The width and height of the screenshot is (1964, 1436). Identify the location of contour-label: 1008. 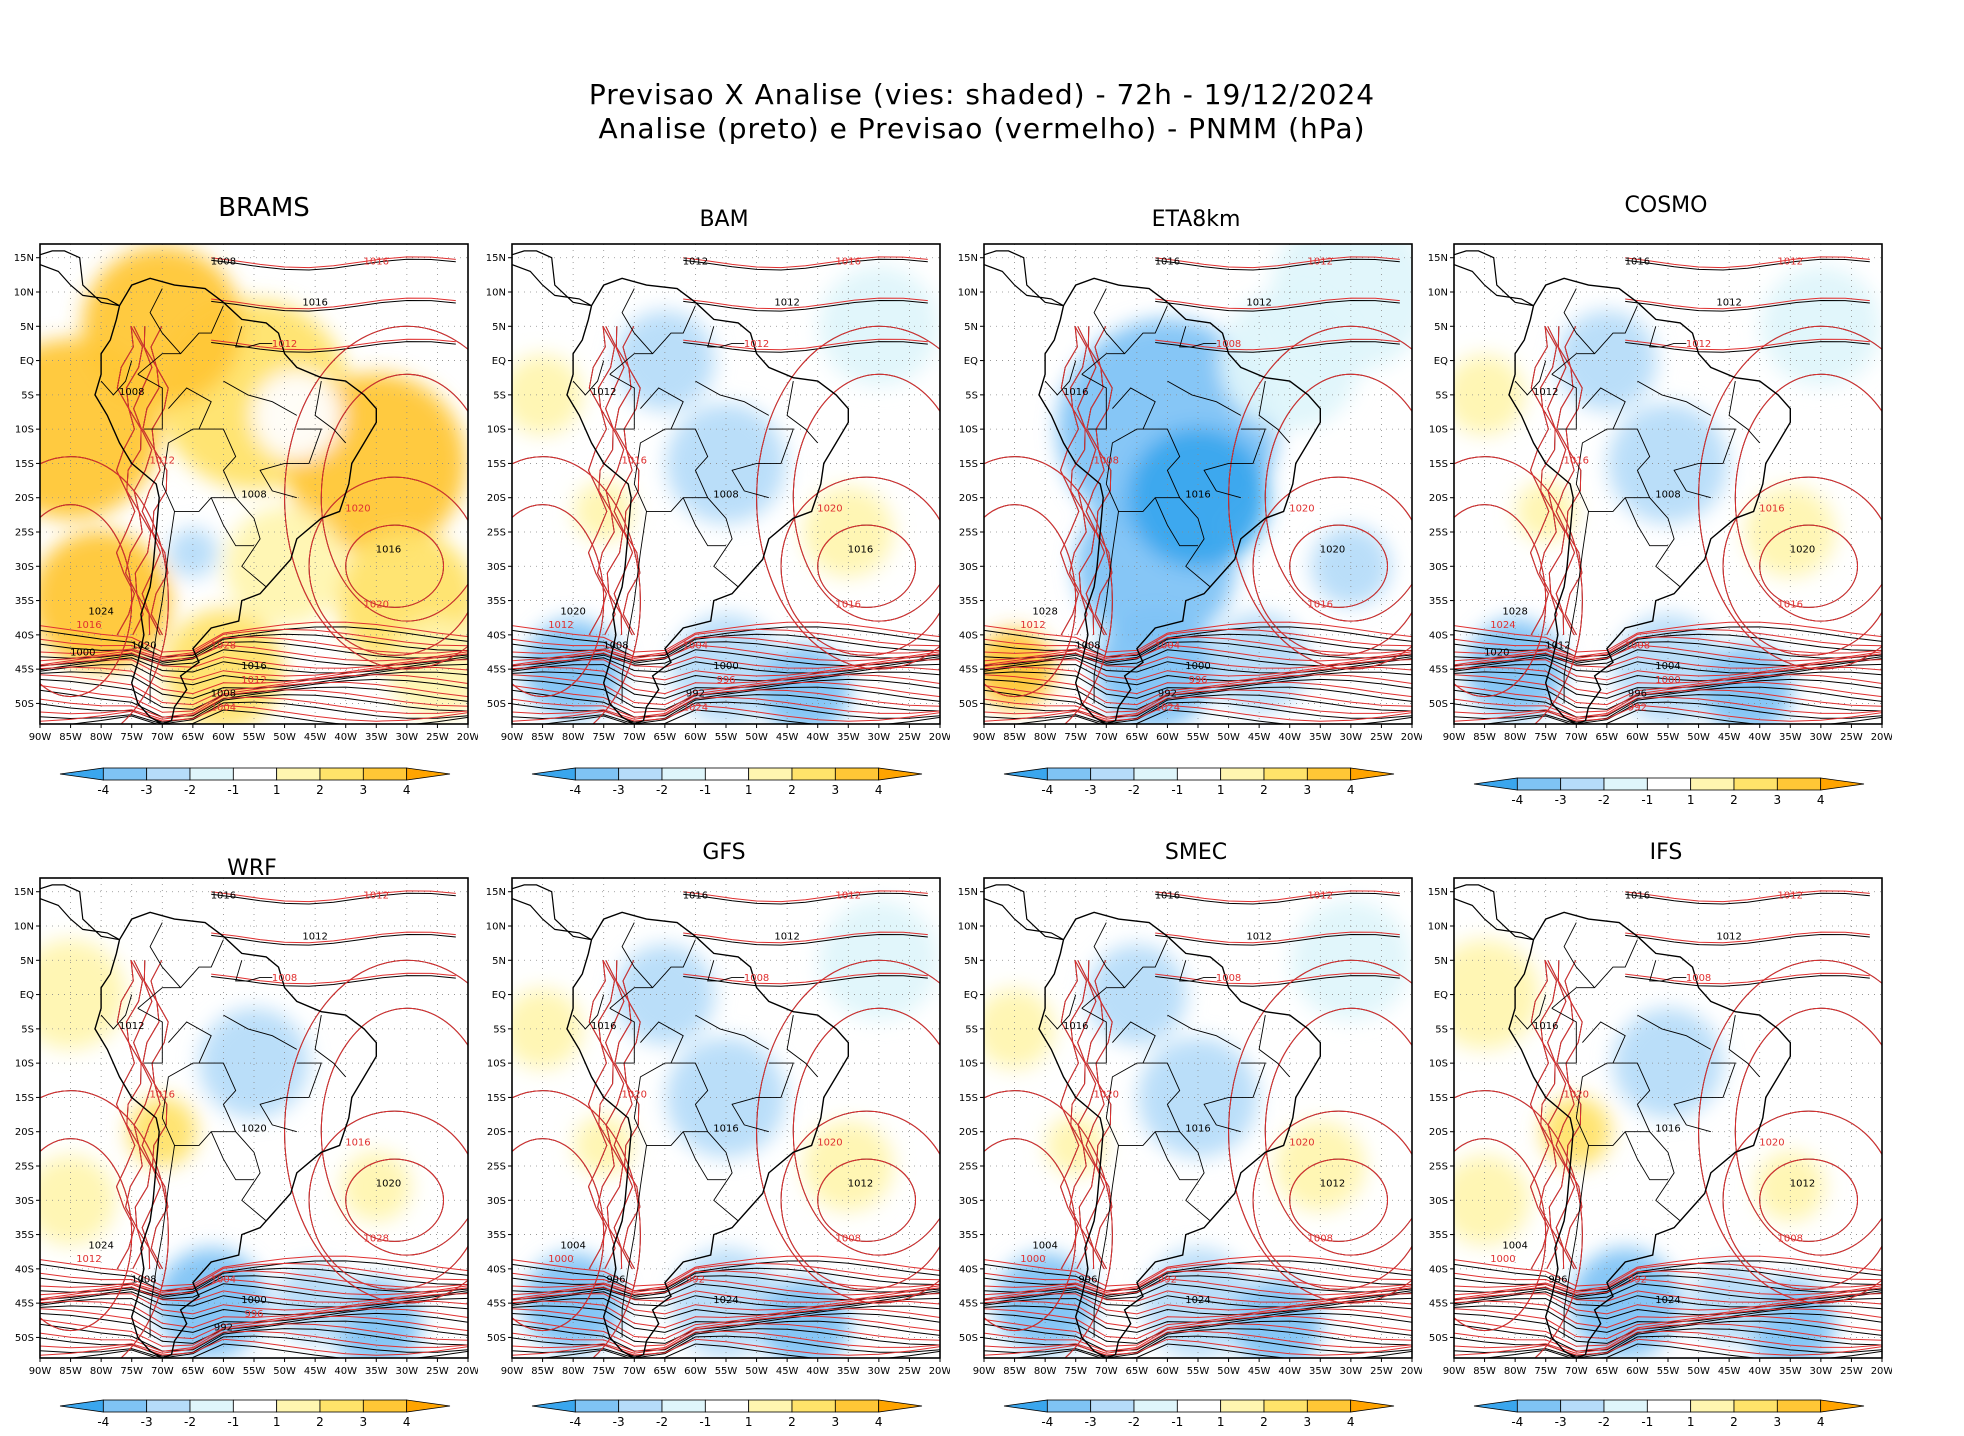
(1087, 646).